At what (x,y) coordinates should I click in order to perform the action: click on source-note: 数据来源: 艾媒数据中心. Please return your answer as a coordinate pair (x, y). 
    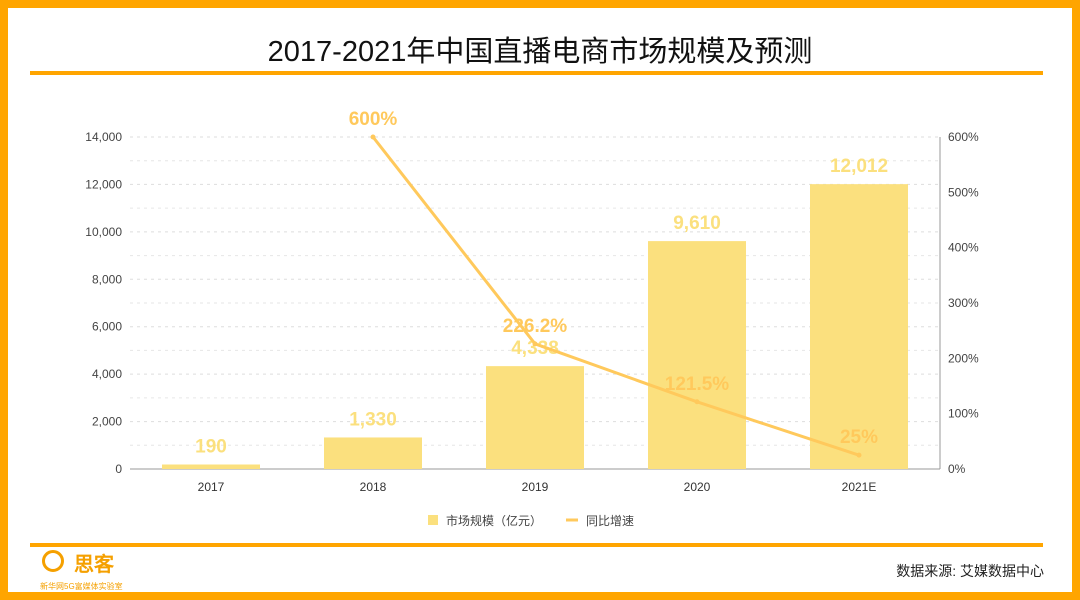
    Looking at the image, I should click on (970, 571).